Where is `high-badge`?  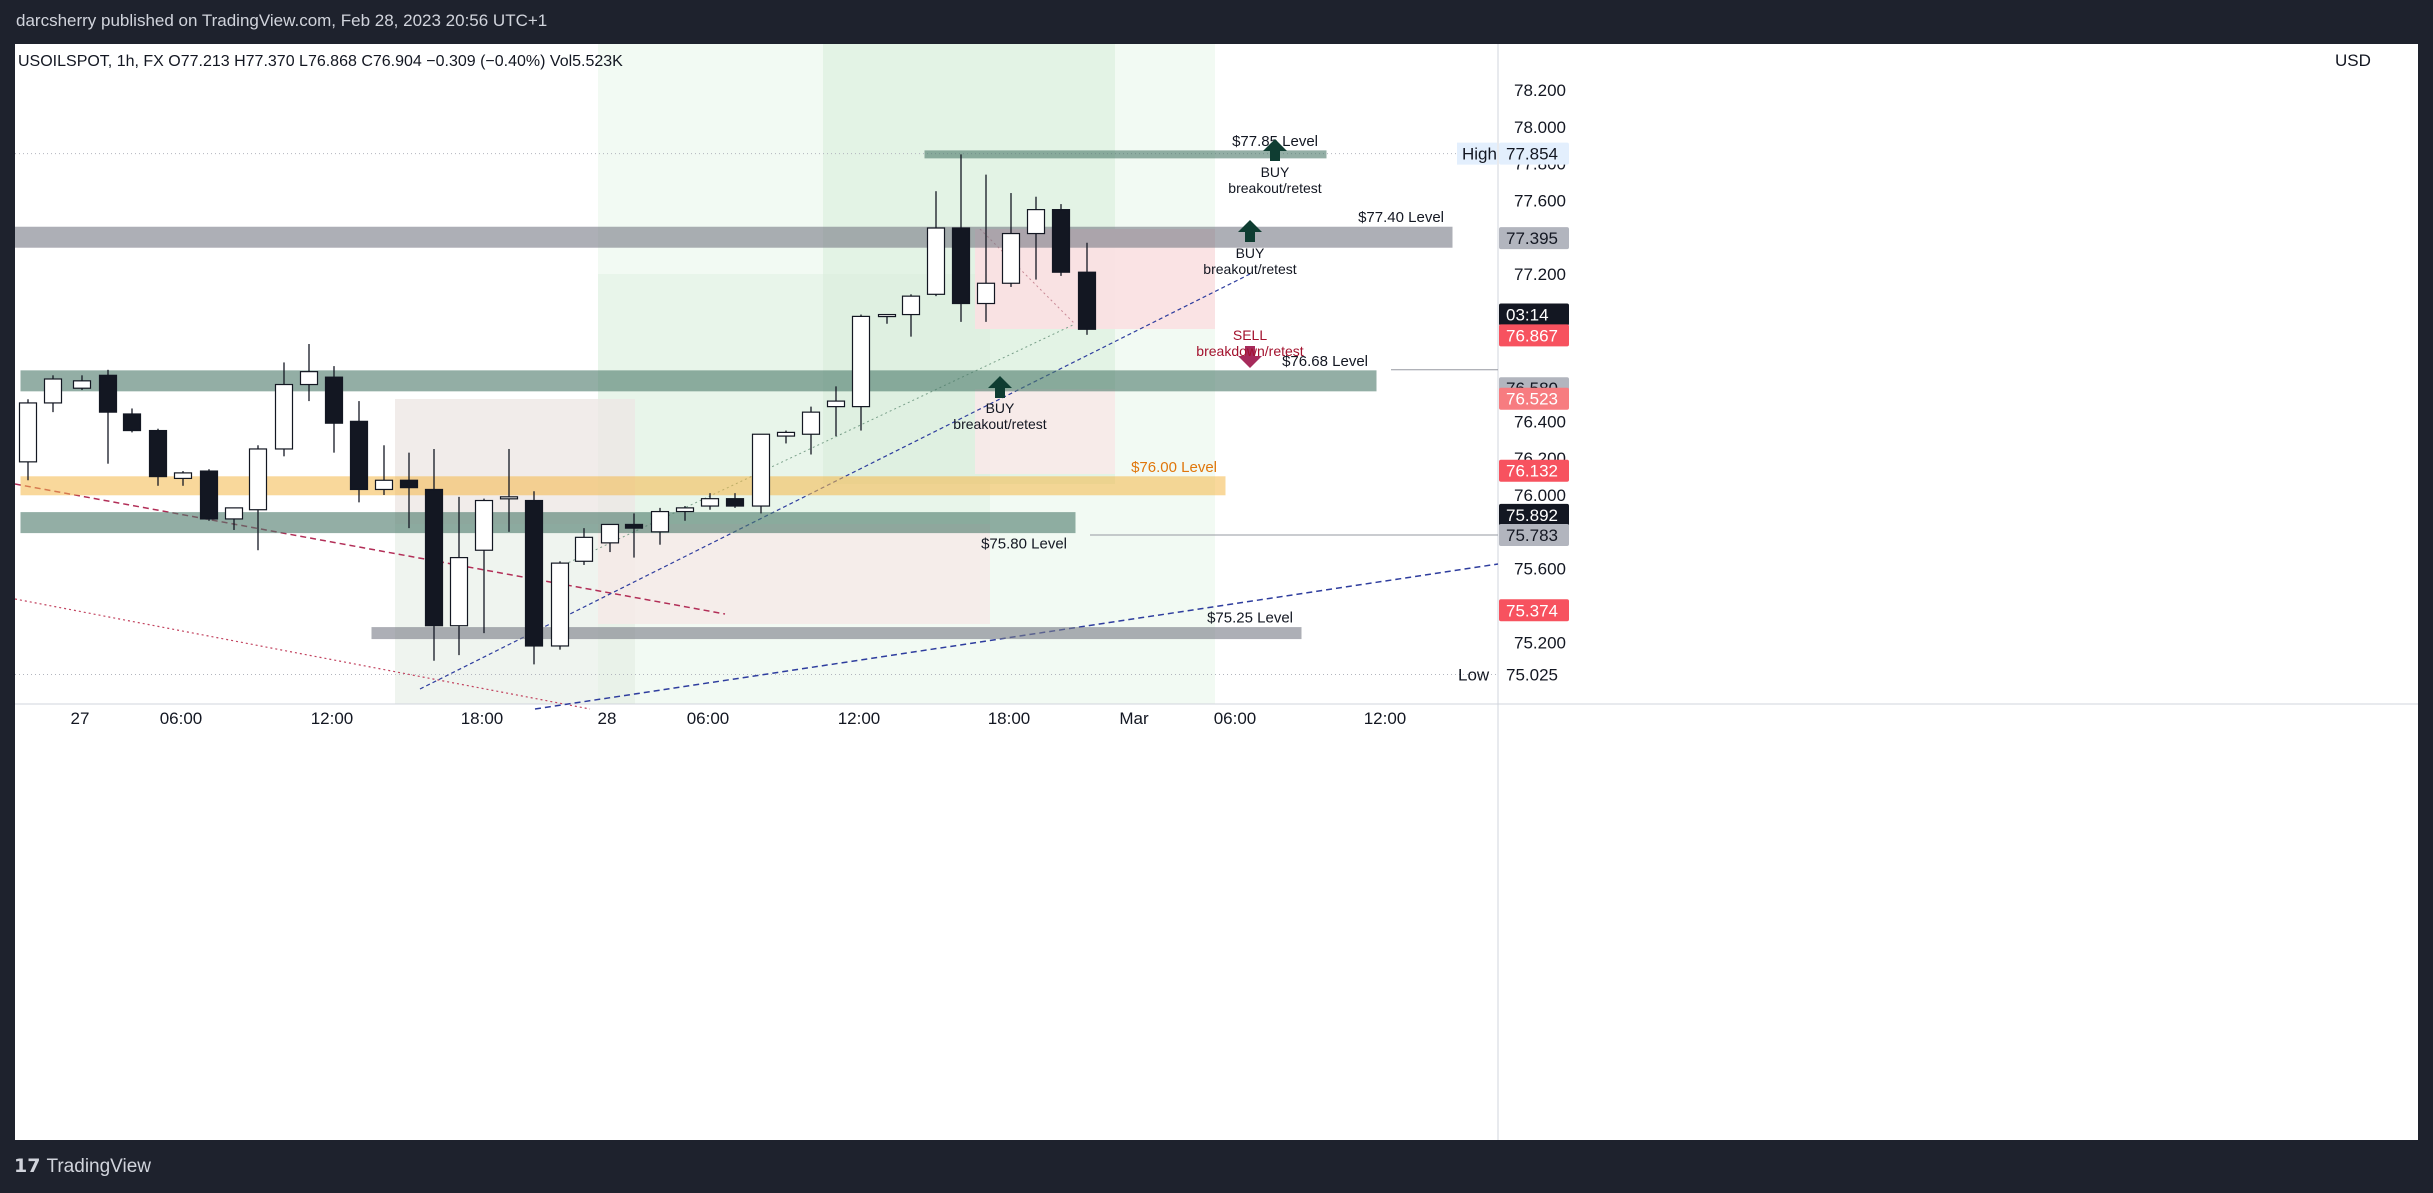 high-badge is located at coordinates (1477, 153).